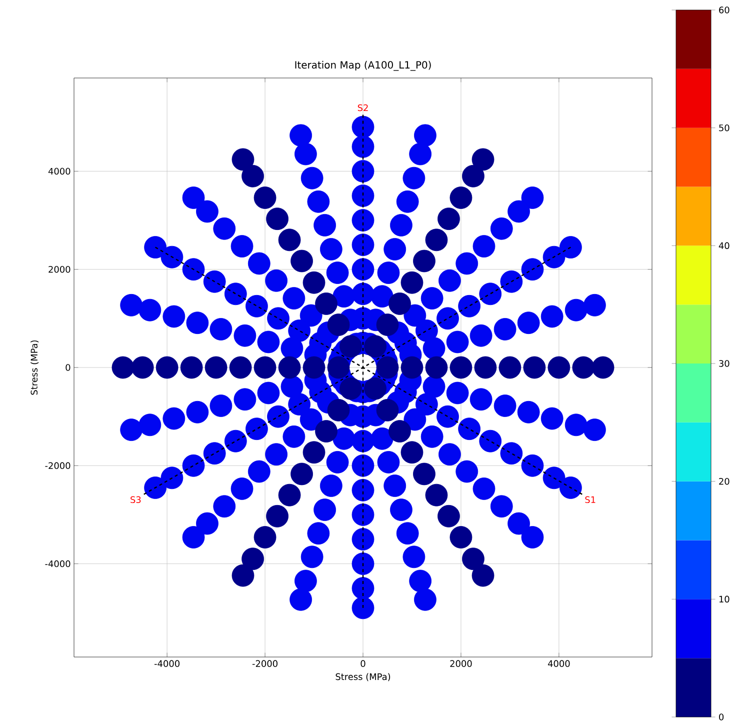  What do you see at coordinates (68, 367) in the screenshot?
I see `y-tick-label: 0` at bounding box center [68, 367].